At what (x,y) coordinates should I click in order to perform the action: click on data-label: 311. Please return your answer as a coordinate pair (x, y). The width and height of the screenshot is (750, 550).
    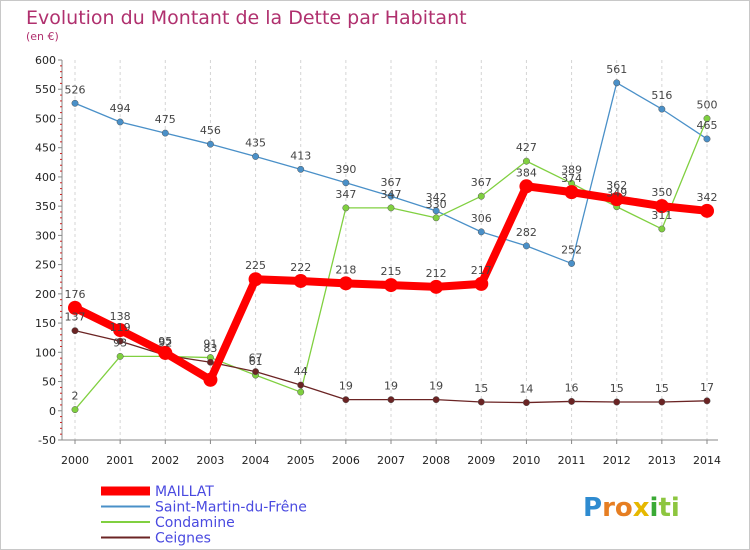
    Looking at the image, I should click on (661, 215).